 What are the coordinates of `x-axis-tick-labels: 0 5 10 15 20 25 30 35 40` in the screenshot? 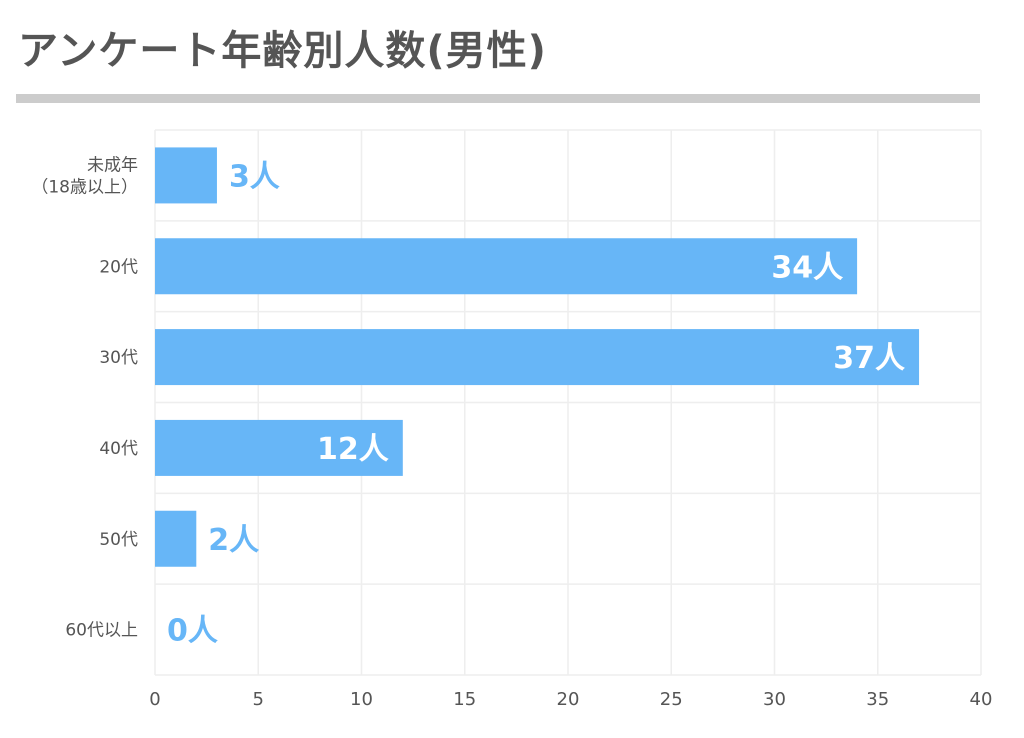 It's located at (570, 699).